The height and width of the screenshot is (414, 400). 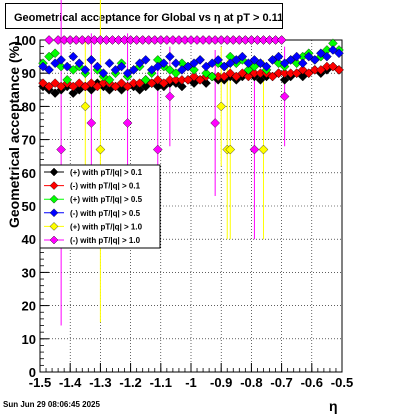 I want to click on y-axis-ticks: 0 10 20 30 40 50 60 70 80 90 100, so click(x=31, y=206).